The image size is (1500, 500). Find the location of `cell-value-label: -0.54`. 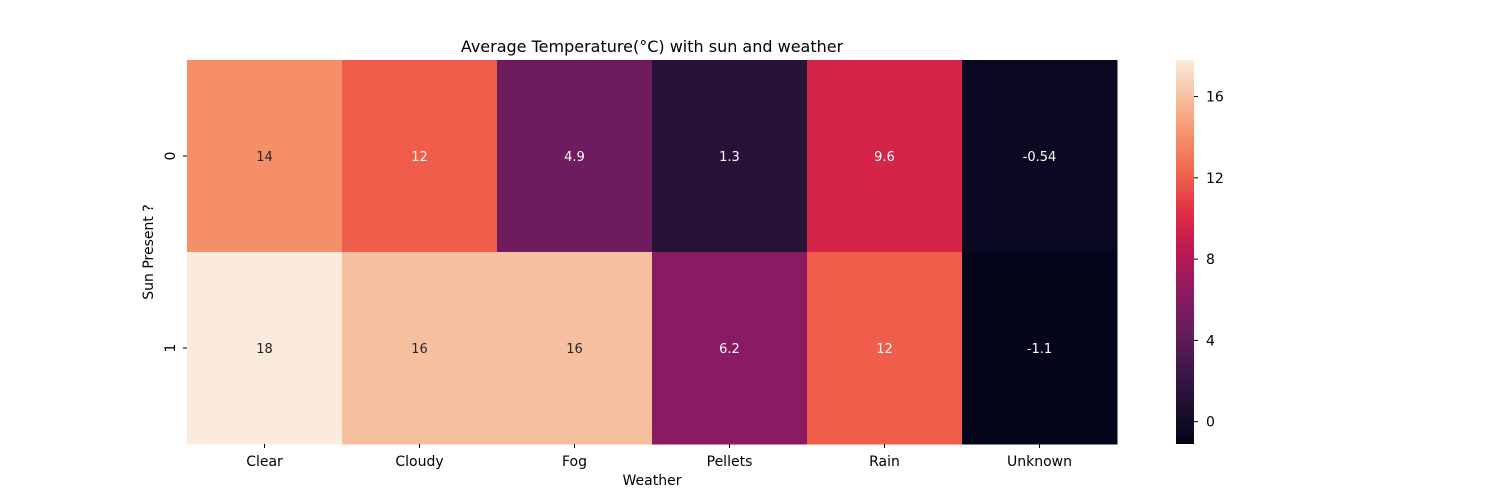

cell-value-label: -0.54 is located at coordinates (1040, 157).